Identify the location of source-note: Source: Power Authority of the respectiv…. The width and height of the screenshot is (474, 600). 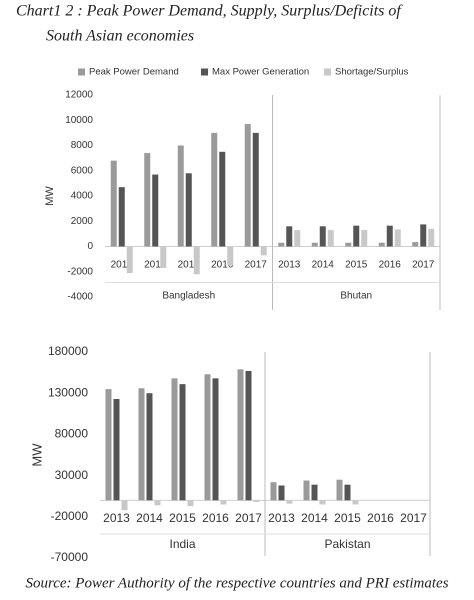
(236, 583).